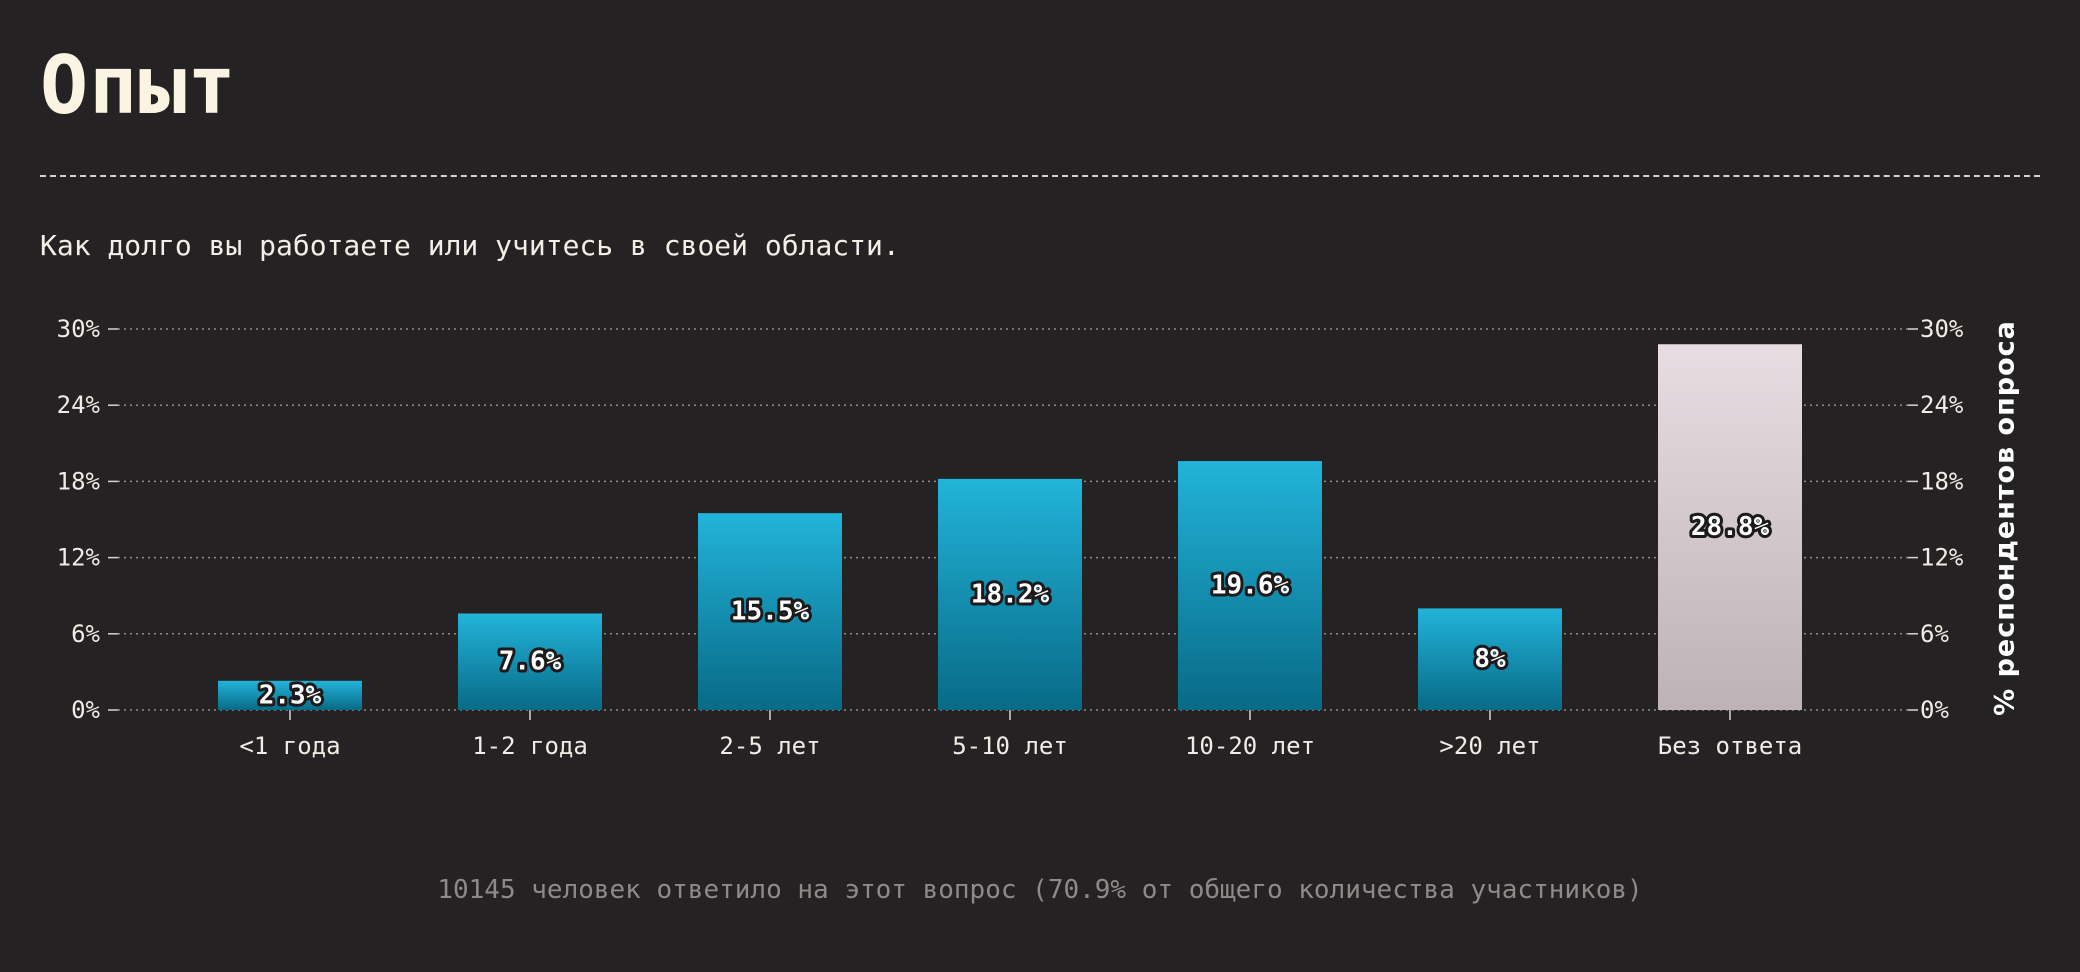 The image size is (2080, 972). I want to click on y-tick-label-right: 6%, so click(1934, 634).